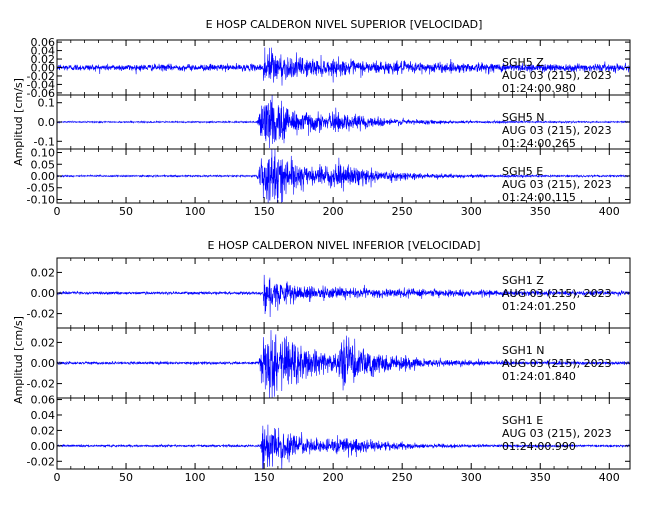 This screenshot has width=650, height=505. Describe the element at coordinates (523, 280) in the screenshot. I see `station-channel-label: SGH1 Z` at that location.